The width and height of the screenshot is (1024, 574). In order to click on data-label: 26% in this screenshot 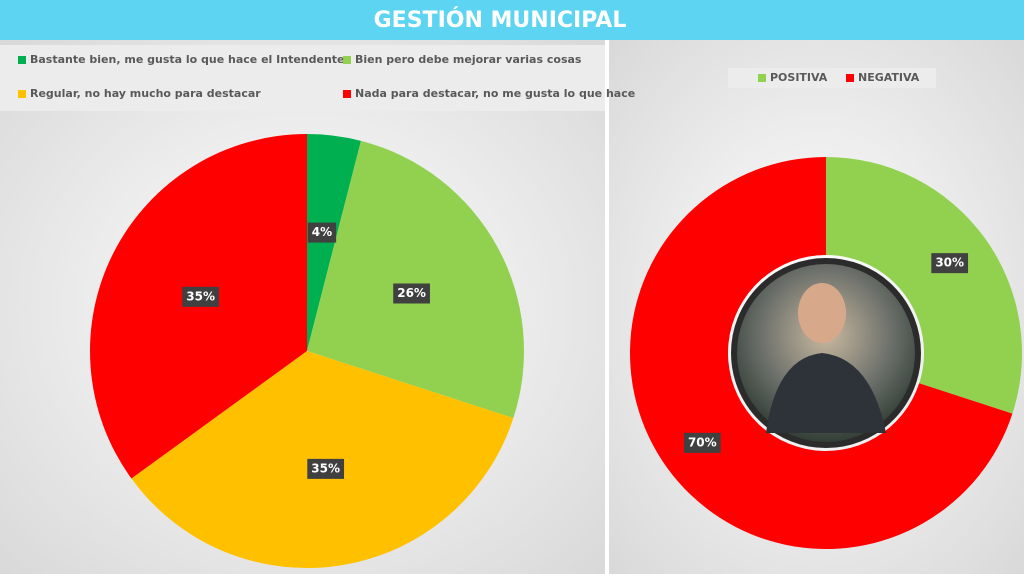, I will do `click(411, 293)`.